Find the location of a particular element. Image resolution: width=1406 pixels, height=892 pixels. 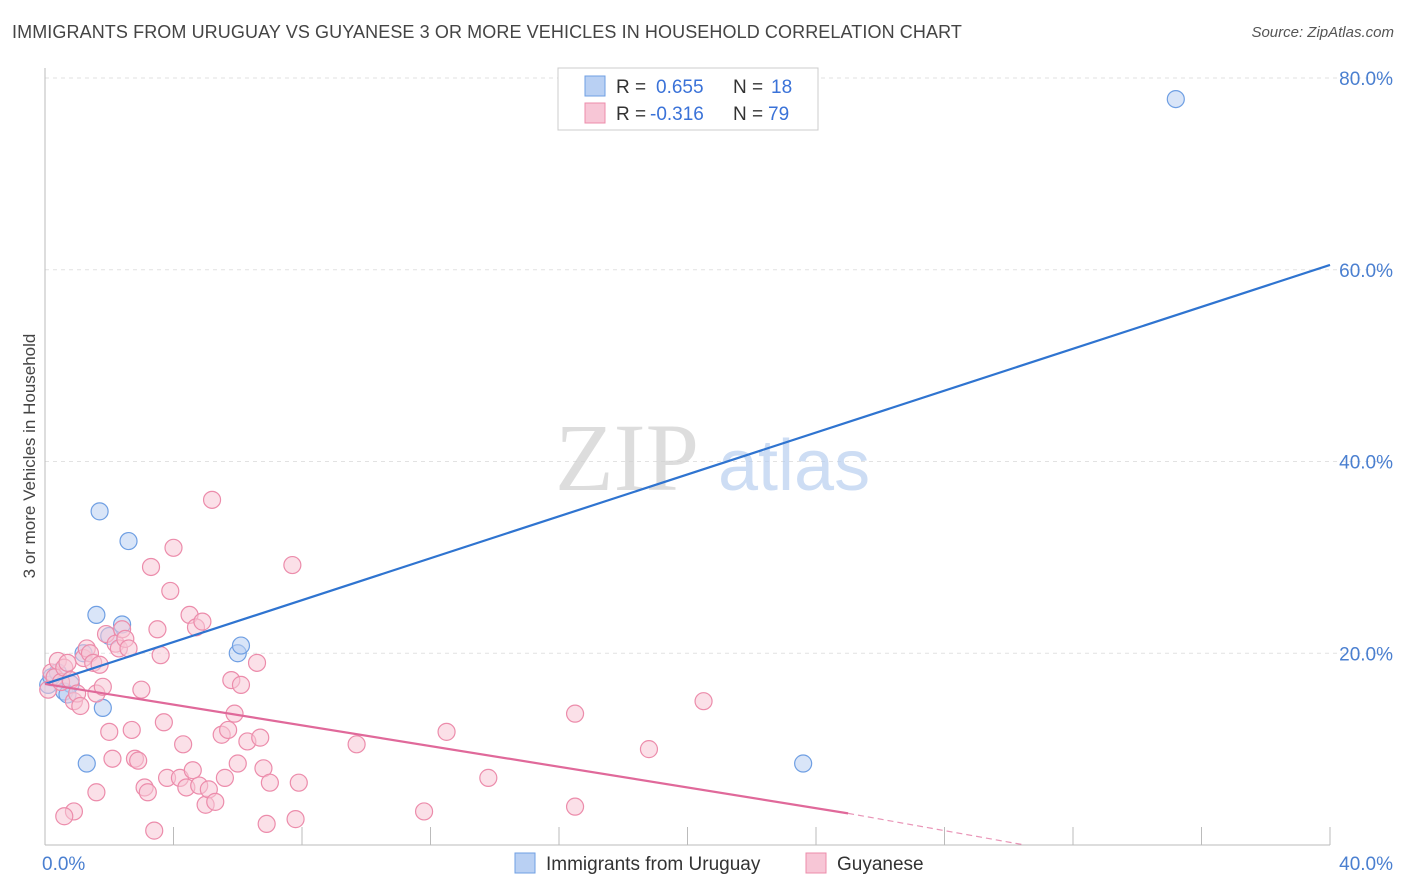

y-tick-label-0: 20.0% is located at coordinates (1366, 654).